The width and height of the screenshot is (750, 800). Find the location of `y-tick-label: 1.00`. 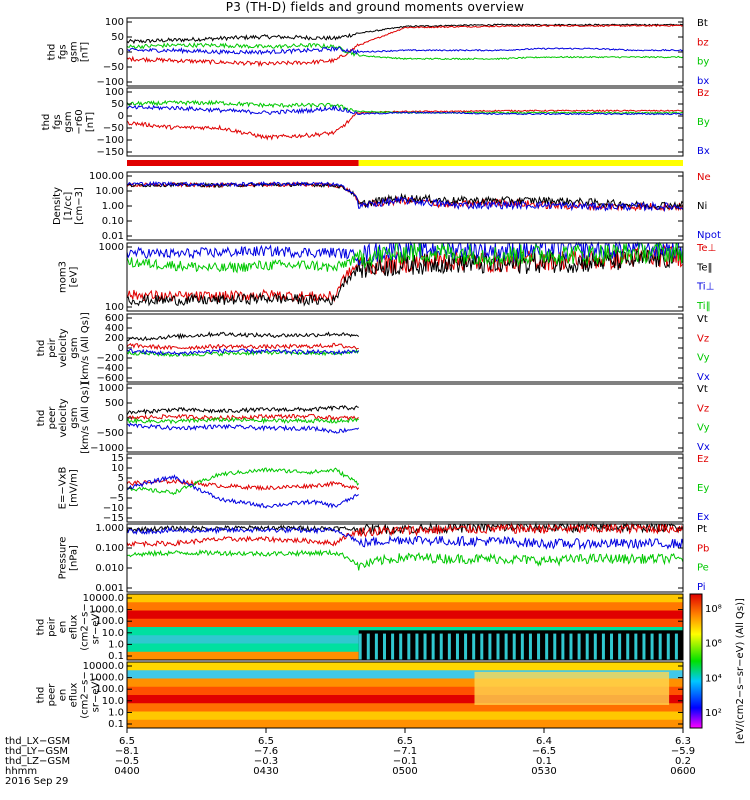

y-tick-label: 1.00 is located at coordinates (113, 206).